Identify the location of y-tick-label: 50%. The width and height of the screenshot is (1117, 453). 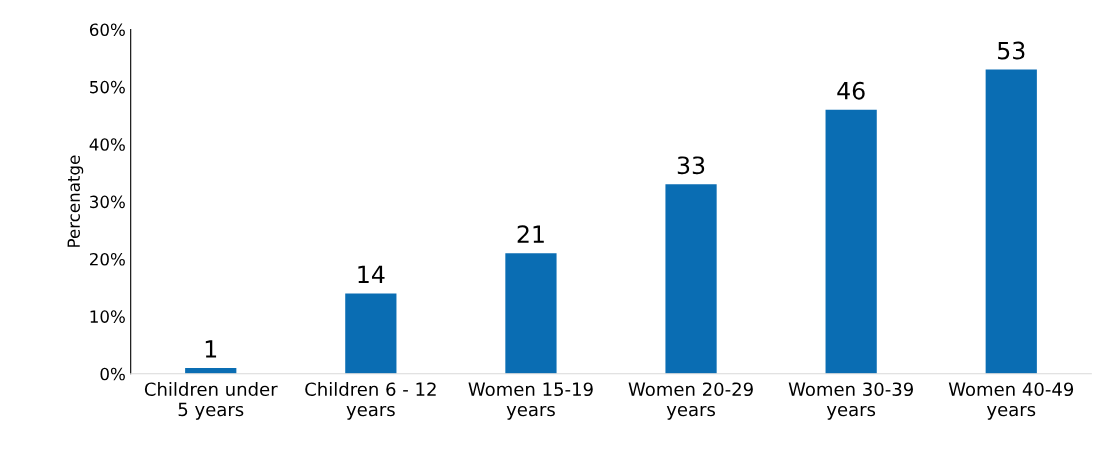
(107, 87).